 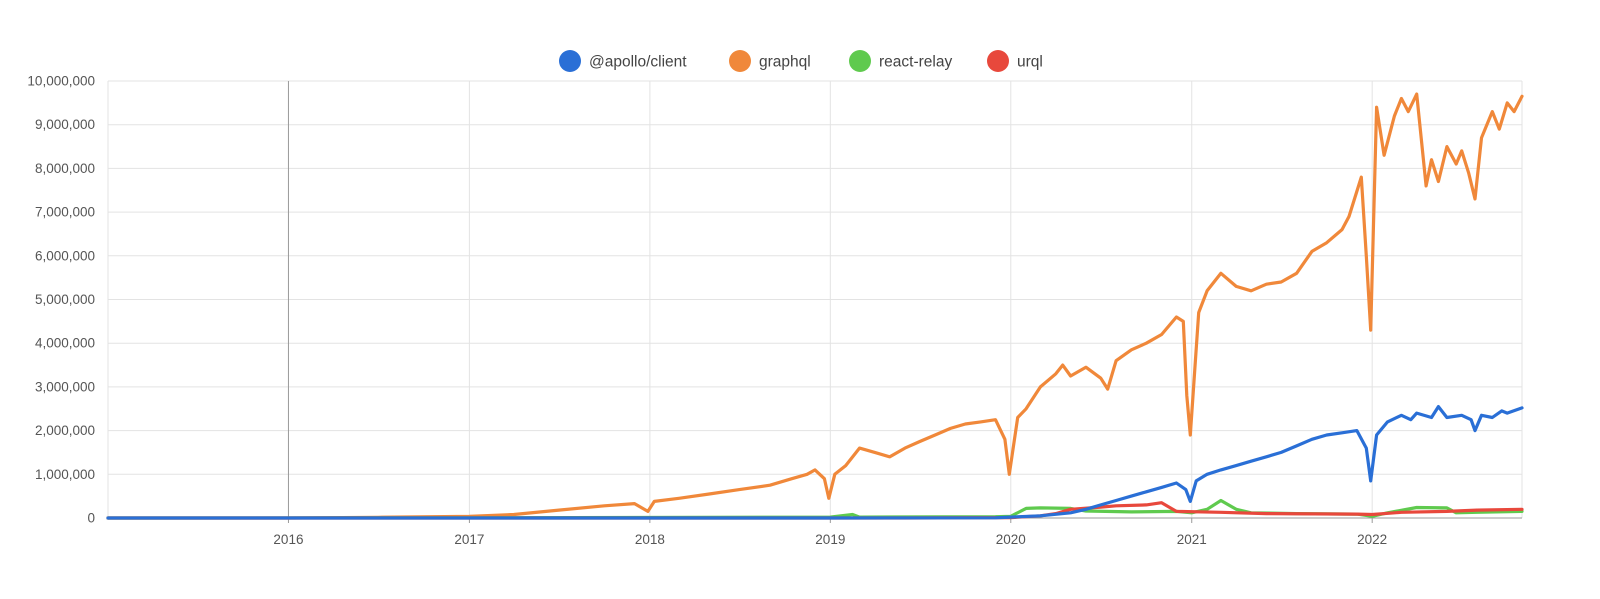 What do you see at coordinates (65, 430) in the screenshot?
I see `y-tick-label: 2,000,000` at bounding box center [65, 430].